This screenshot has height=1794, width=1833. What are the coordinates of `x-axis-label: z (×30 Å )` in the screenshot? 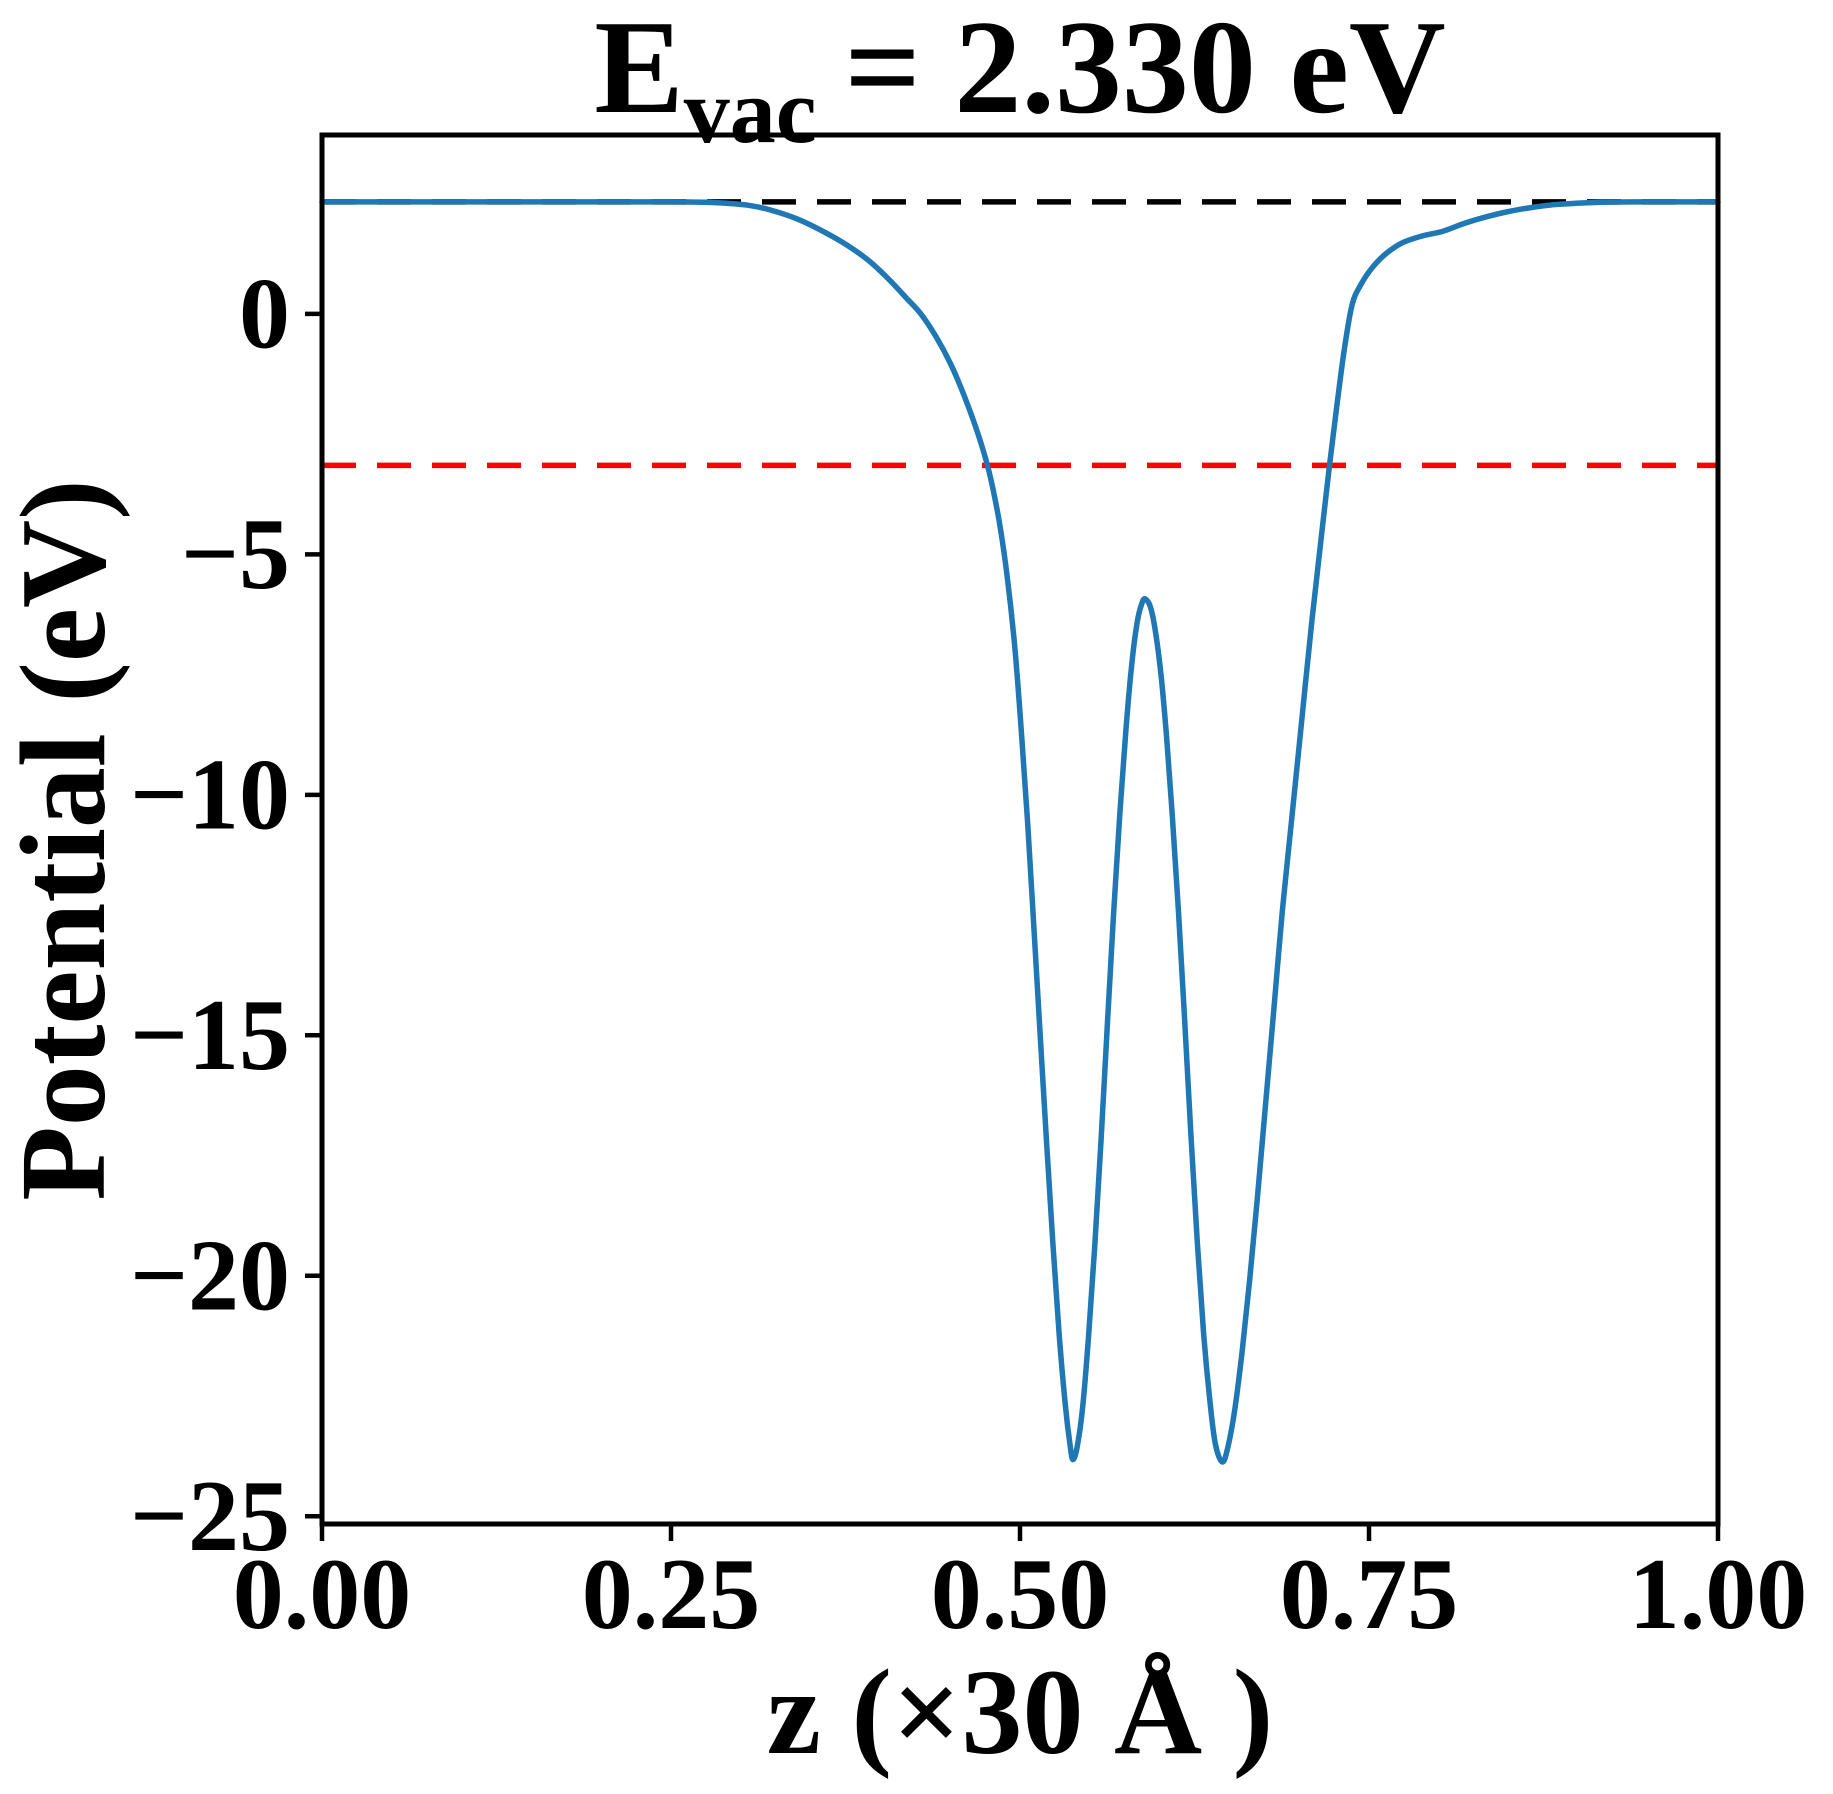 It's located at (1020, 1712).